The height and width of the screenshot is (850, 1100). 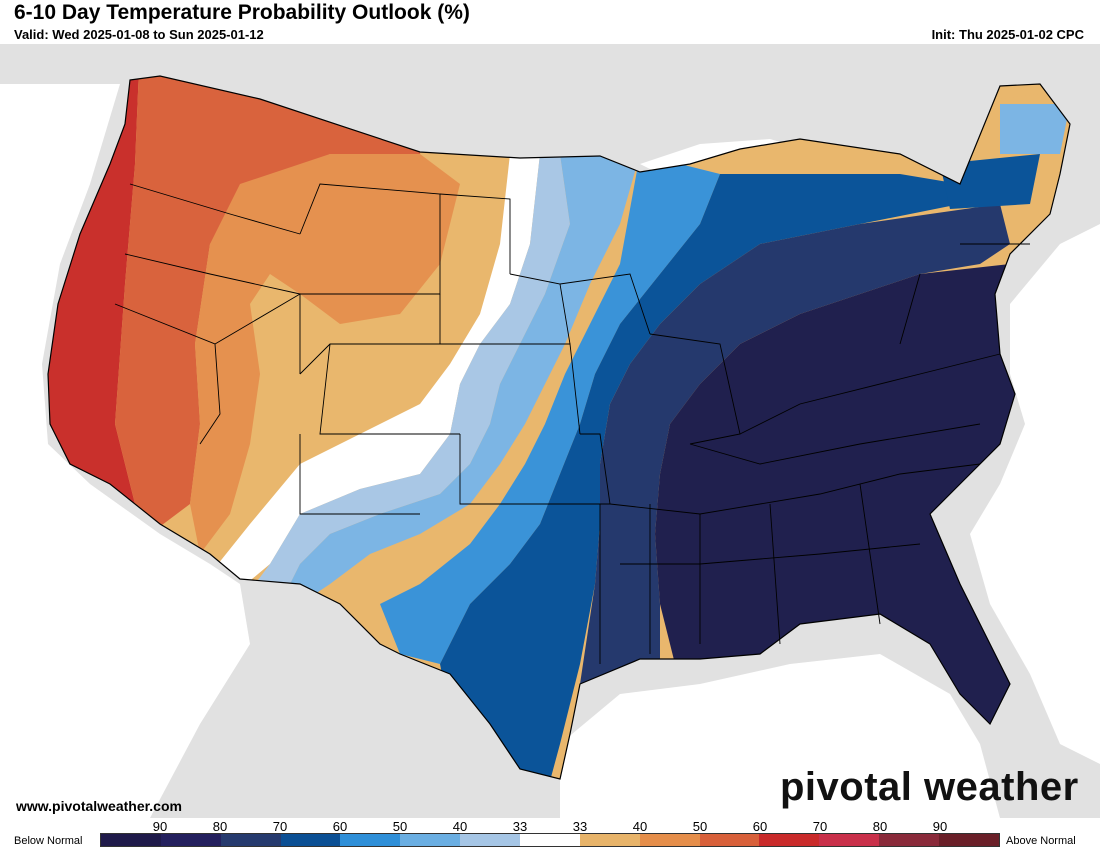 What do you see at coordinates (1035, 129) in the screenshot?
I see `maine-below-region` at bounding box center [1035, 129].